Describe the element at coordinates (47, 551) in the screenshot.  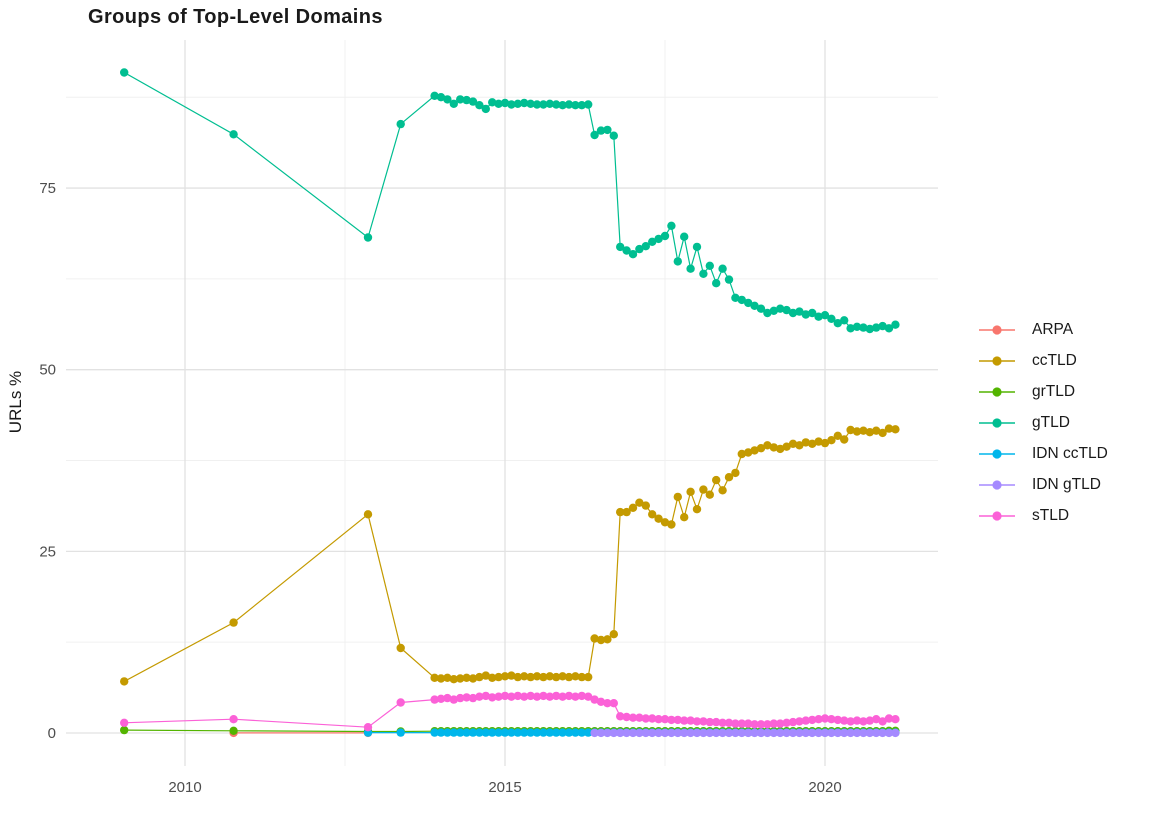
I see `y-tick-label: 25` at that location.